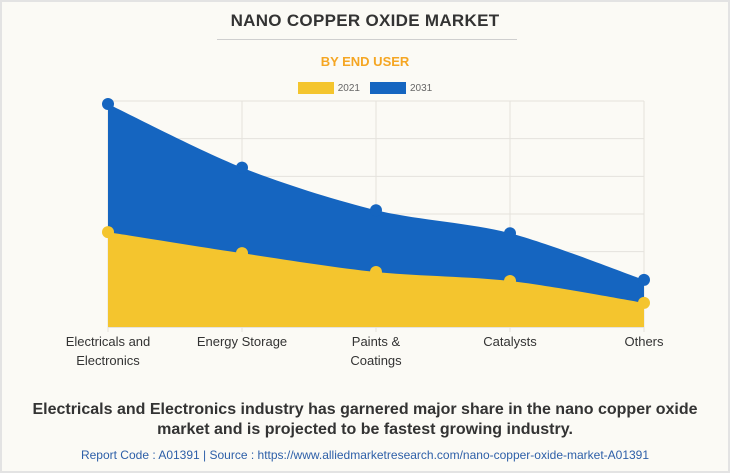 This screenshot has width=730, height=473. I want to click on x-tick-label: Energy Storage, so click(242, 341).